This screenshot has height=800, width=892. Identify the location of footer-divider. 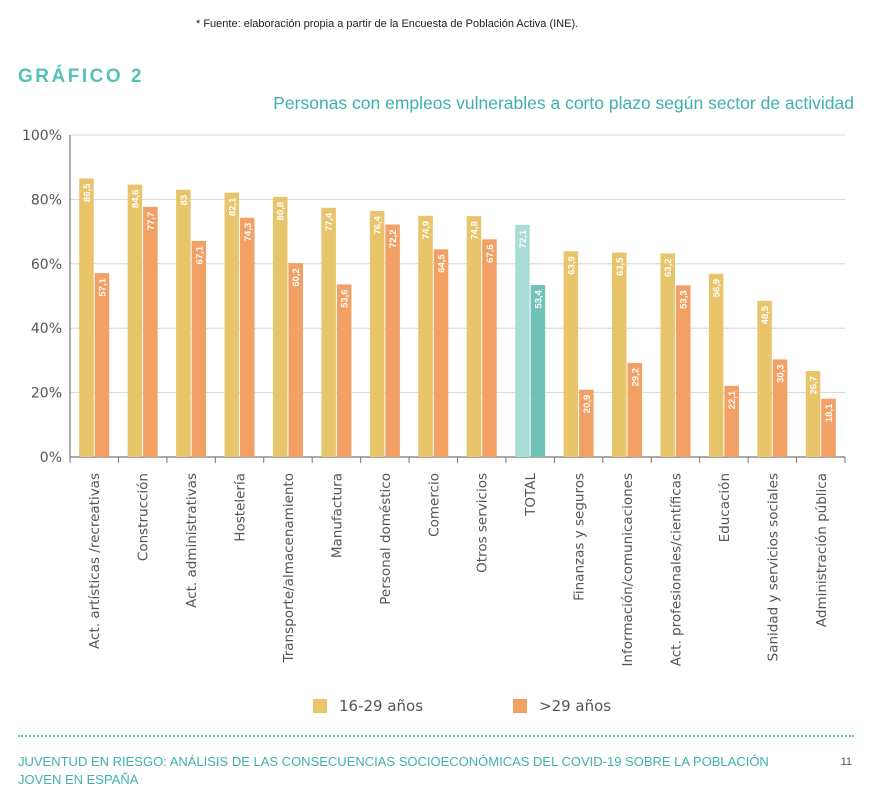
(436, 736).